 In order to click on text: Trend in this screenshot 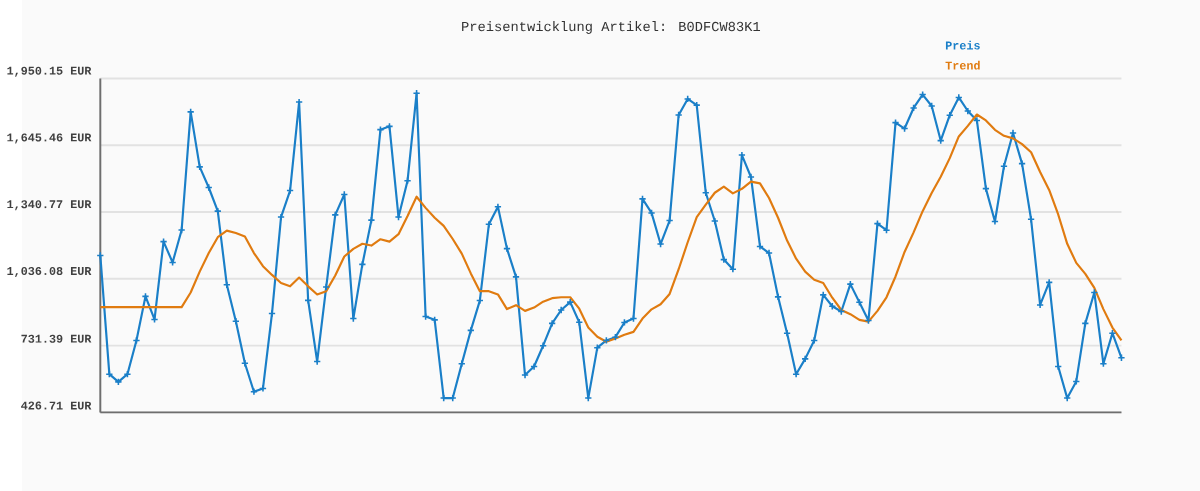, I will do `click(962, 65)`.